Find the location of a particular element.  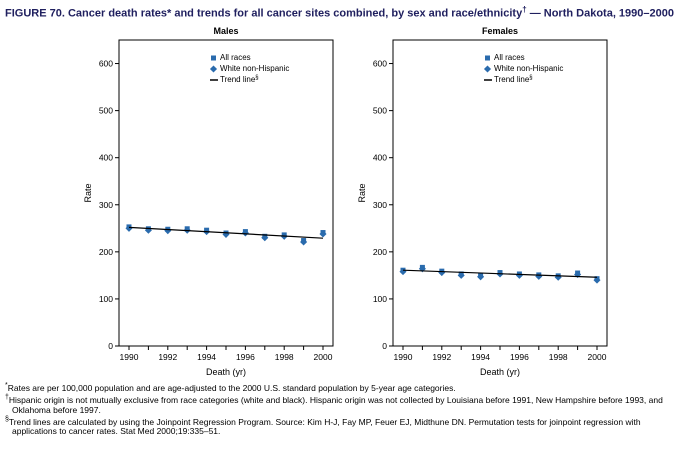

figure-title-suffix: — North Dakota, 1990–2000 is located at coordinates (600, 13).